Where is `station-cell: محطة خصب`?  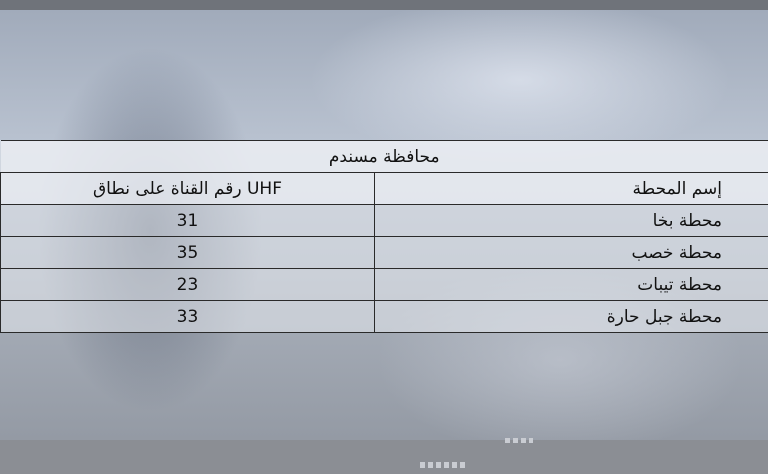
station-cell: محطة خصب is located at coordinates (570, 252).